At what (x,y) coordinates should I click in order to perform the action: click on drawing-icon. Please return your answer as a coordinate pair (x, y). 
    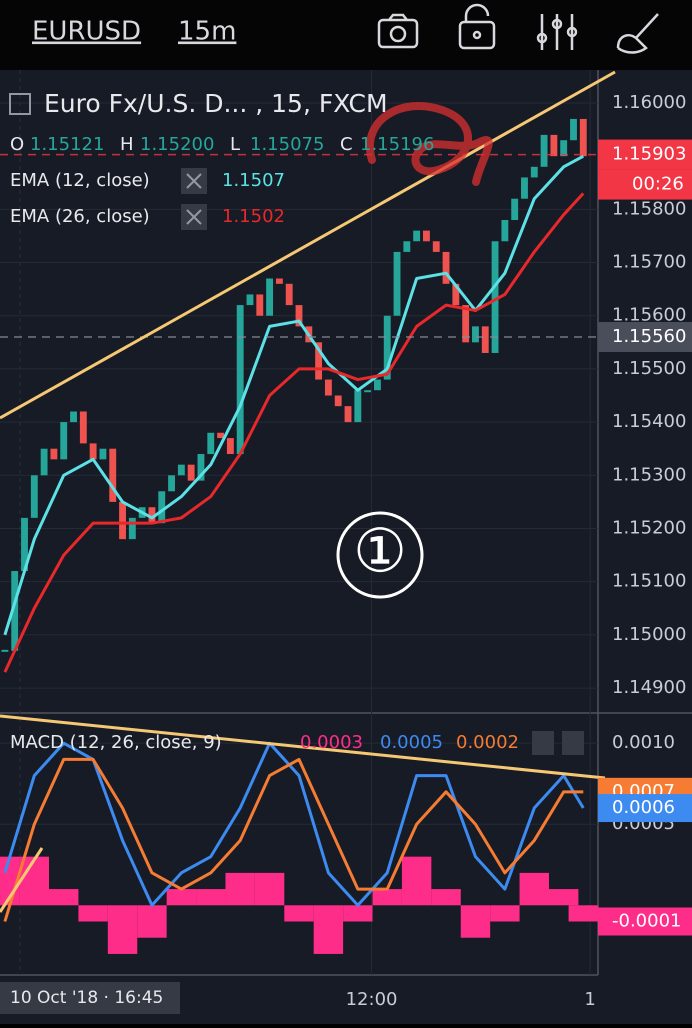
    Looking at the image, I should click on (637, 33).